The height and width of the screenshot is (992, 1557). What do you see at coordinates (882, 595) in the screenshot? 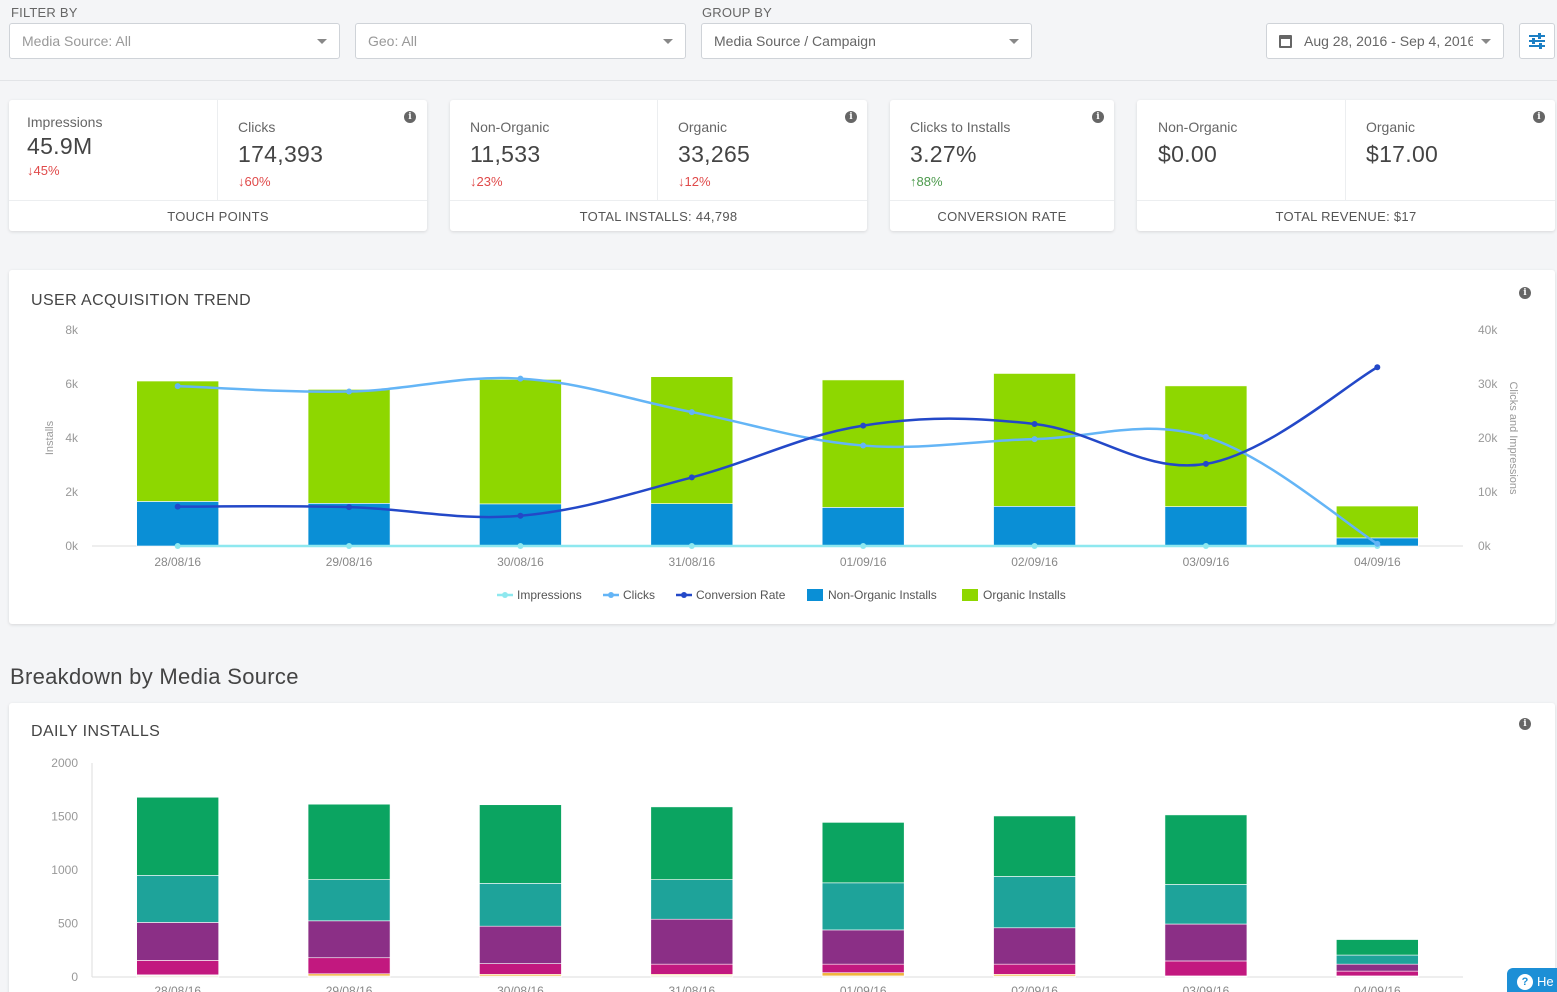
I see `legend-label: Non-Organic Installs` at bounding box center [882, 595].